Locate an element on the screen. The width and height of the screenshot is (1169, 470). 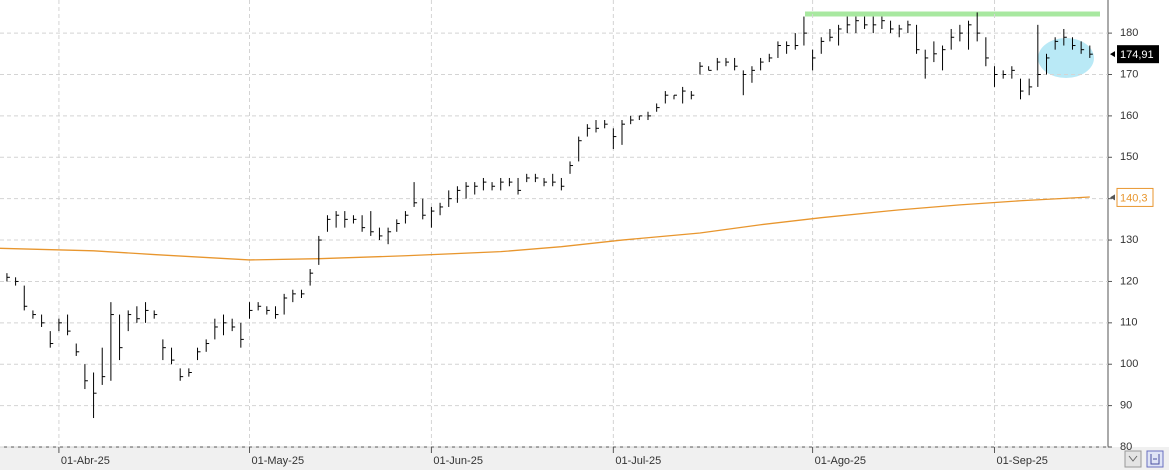
last-price-tag is located at coordinates (1138, 54).